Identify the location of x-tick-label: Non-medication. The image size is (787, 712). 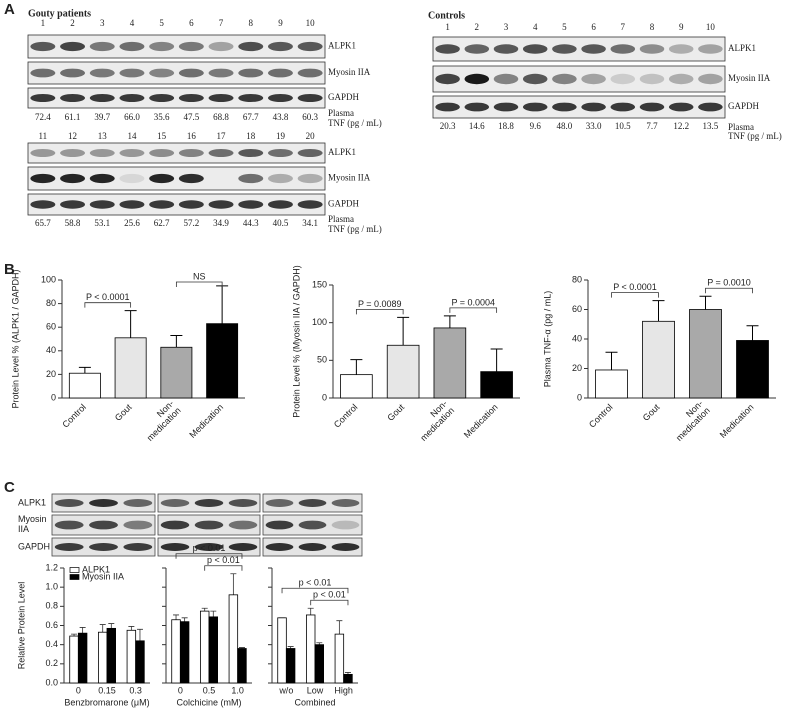
(160, 421).